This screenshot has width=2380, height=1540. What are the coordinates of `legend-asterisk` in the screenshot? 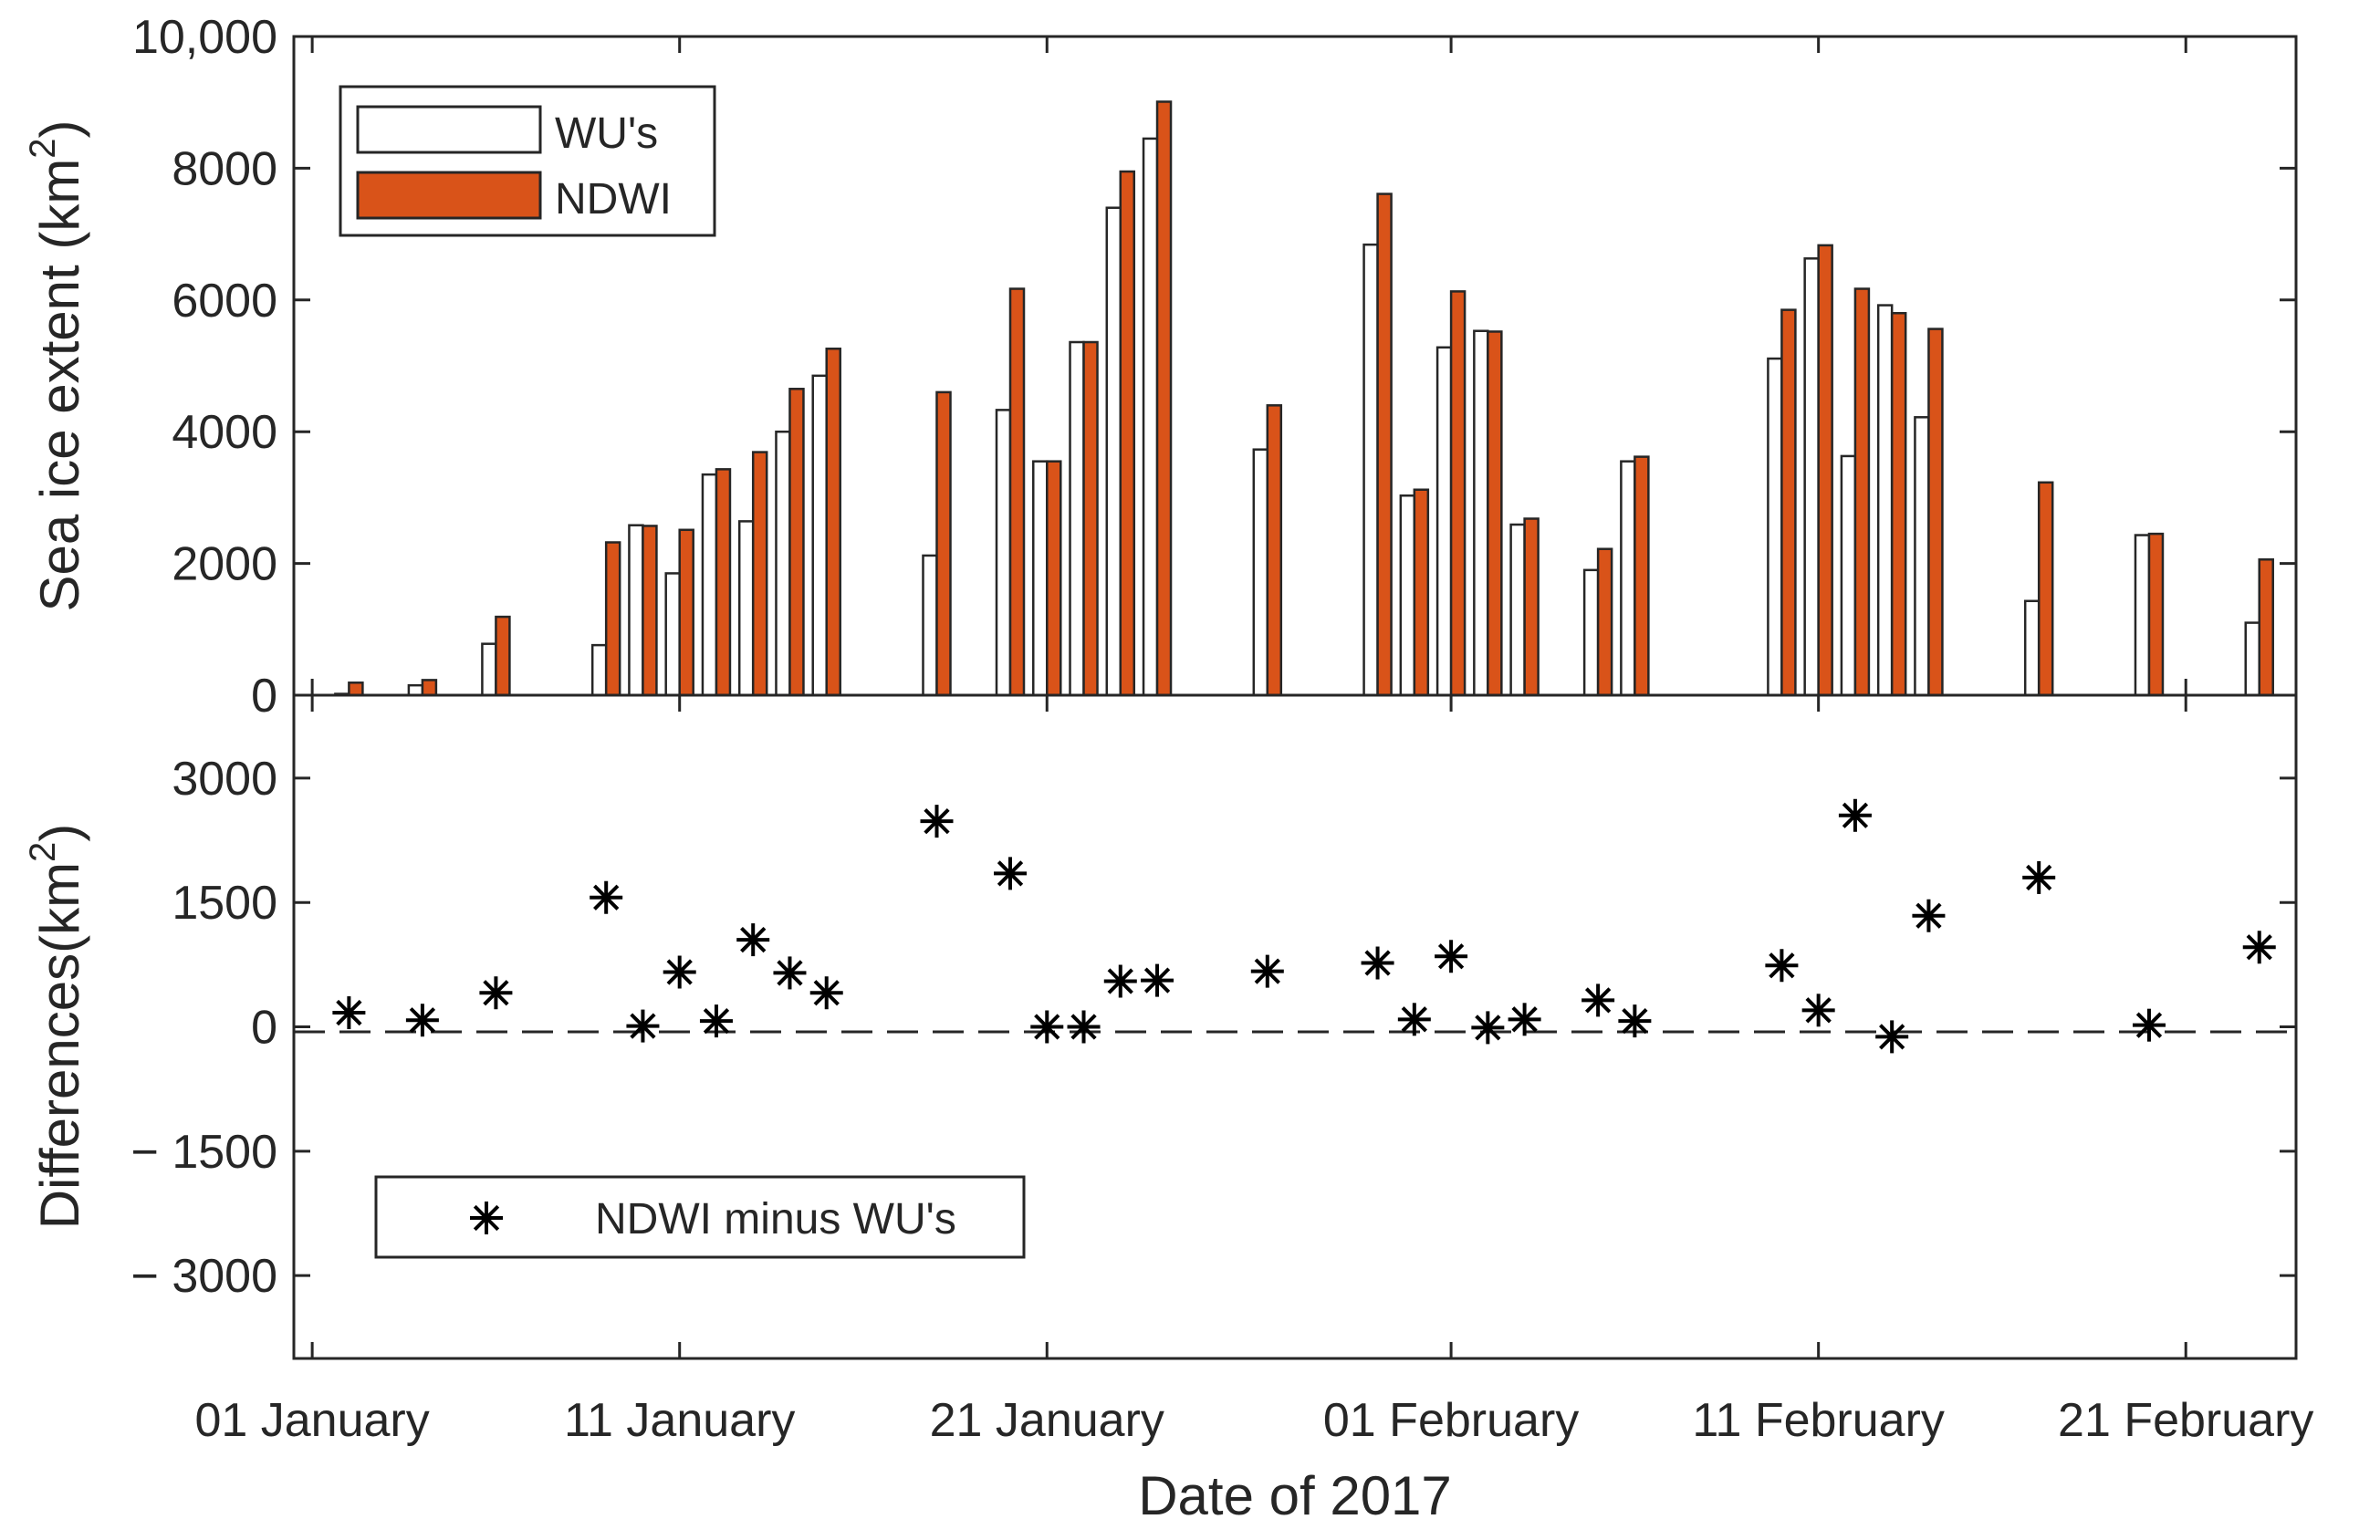 It's located at (486, 1218).